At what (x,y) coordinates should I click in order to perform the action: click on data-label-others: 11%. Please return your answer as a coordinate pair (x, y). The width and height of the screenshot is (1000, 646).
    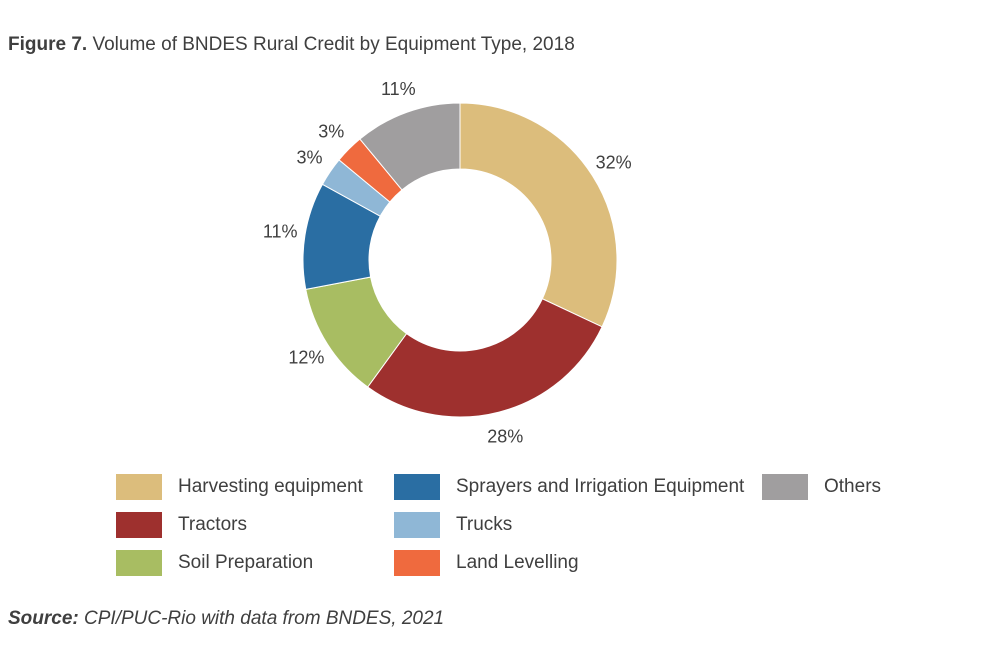
    Looking at the image, I should click on (398, 89).